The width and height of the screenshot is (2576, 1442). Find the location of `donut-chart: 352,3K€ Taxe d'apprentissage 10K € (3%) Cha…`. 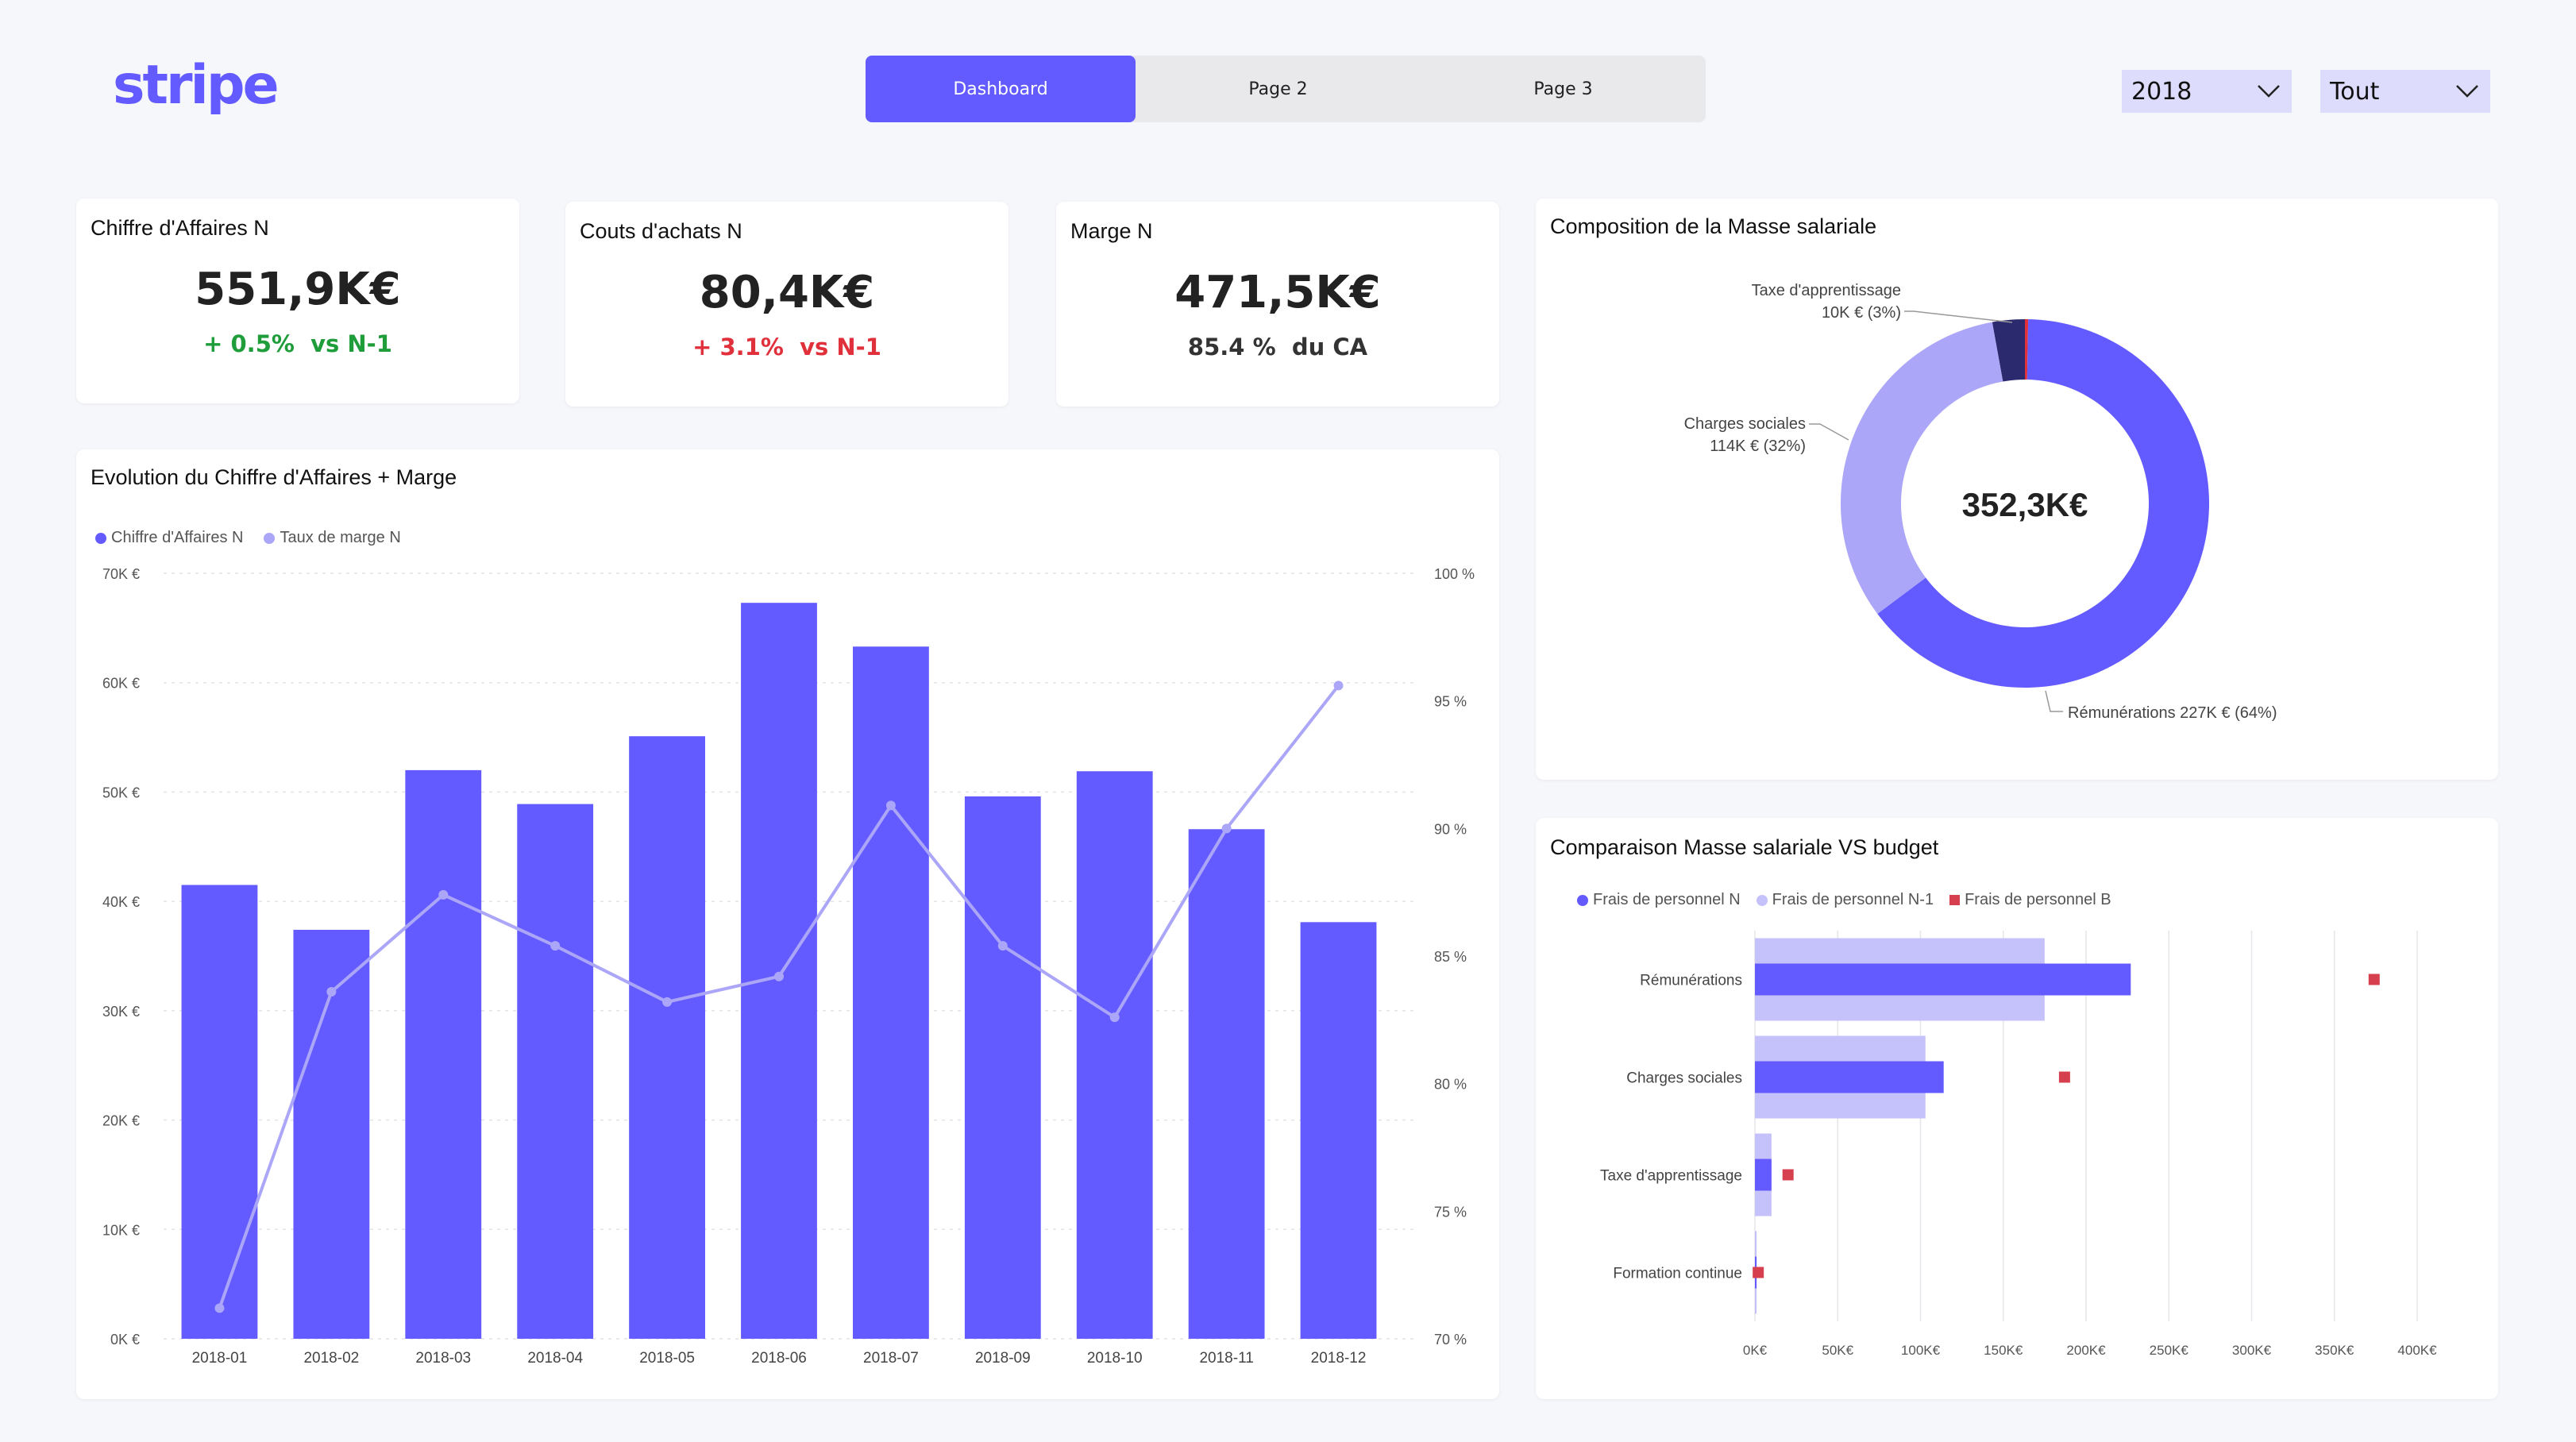

donut-chart: 352,3K€ Taxe d'apprentissage 10K € (3%) Cha… is located at coordinates (1980, 502).